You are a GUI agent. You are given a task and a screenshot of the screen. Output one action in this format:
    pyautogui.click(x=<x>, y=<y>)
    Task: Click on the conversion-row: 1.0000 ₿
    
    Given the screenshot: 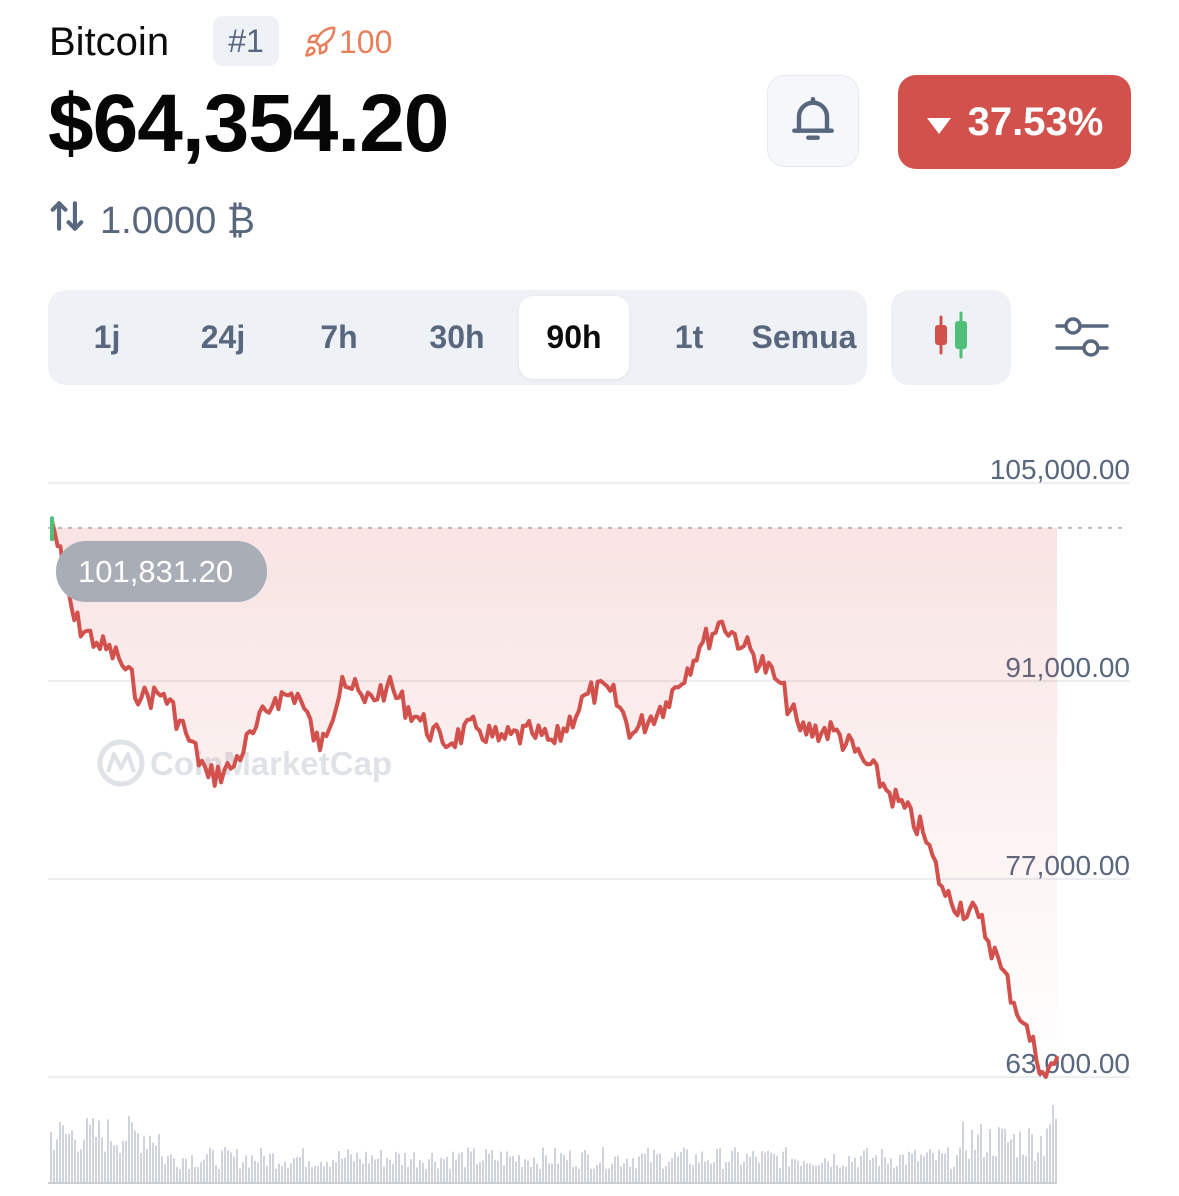 What is the action you would take?
    pyautogui.click(x=151, y=221)
    